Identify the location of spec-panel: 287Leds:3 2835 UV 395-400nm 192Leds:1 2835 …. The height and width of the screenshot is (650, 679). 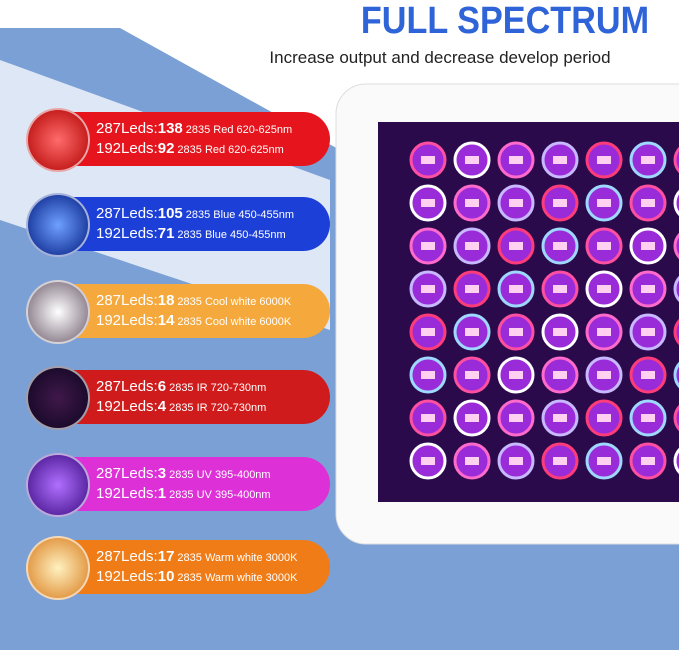
(178, 485).